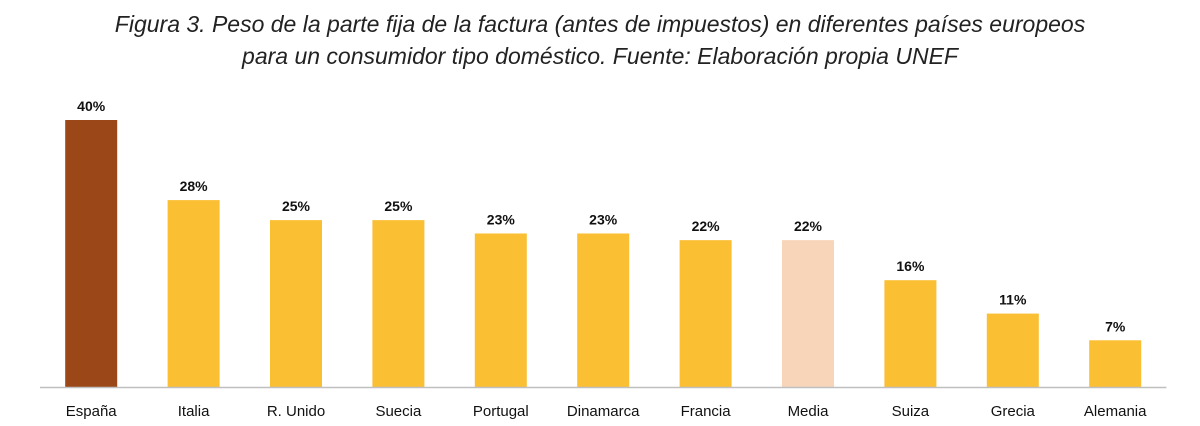  What do you see at coordinates (911, 411) in the screenshot?
I see `category-label-suiza: Suiza` at bounding box center [911, 411].